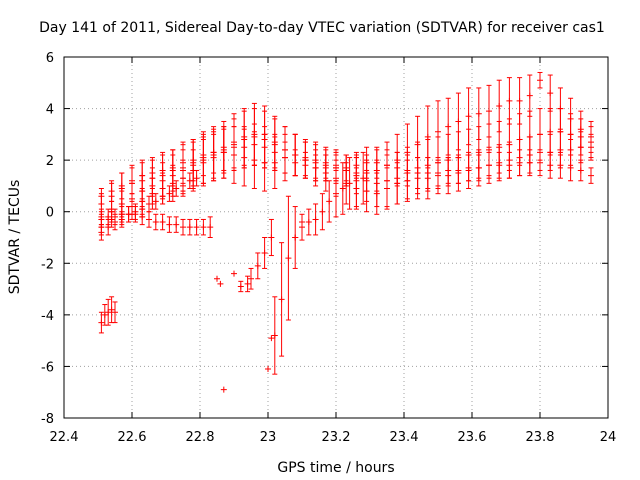 The image size is (640, 480). I want to click on x-tick-label: 23.2, so click(336, 437).